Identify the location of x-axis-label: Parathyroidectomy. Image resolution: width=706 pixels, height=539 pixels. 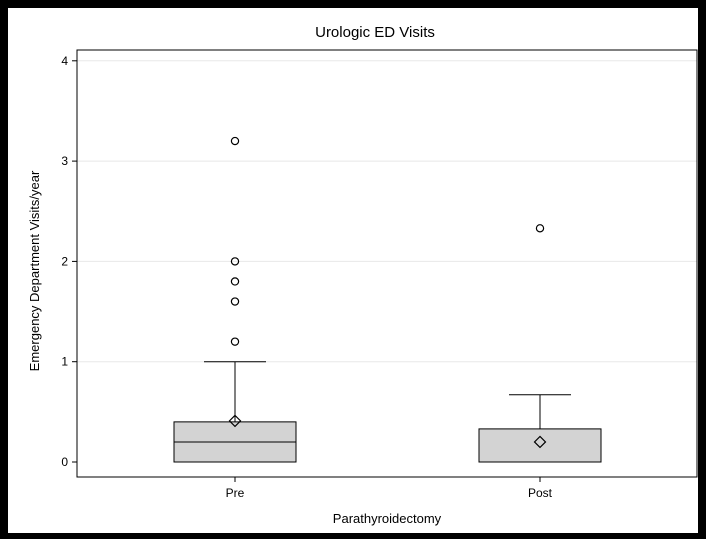
(387, 518).